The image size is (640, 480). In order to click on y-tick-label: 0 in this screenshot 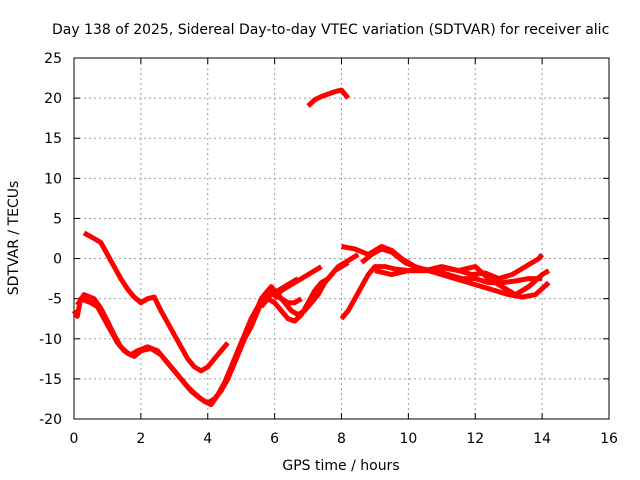, I will do `click(57, 260)`.